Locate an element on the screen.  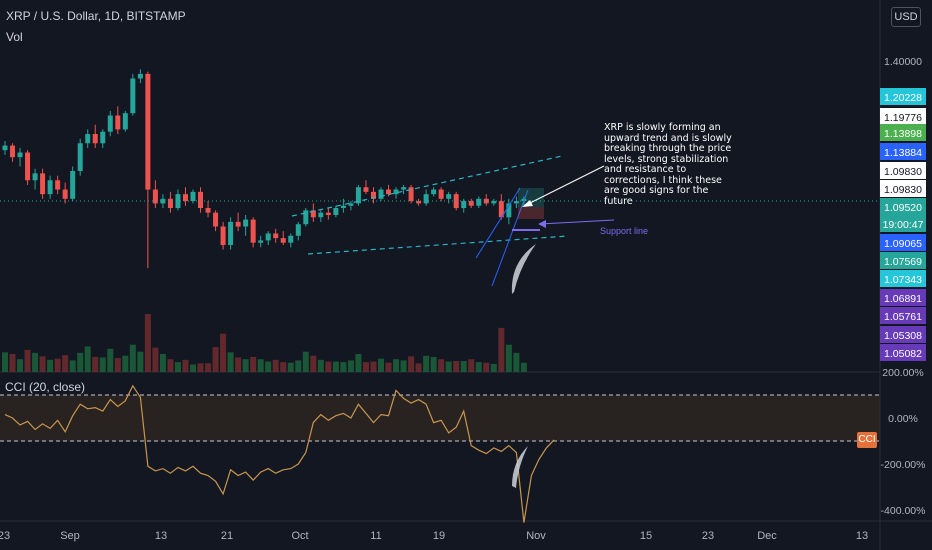
cci-projection-curve is located at coordinates (520, 467).